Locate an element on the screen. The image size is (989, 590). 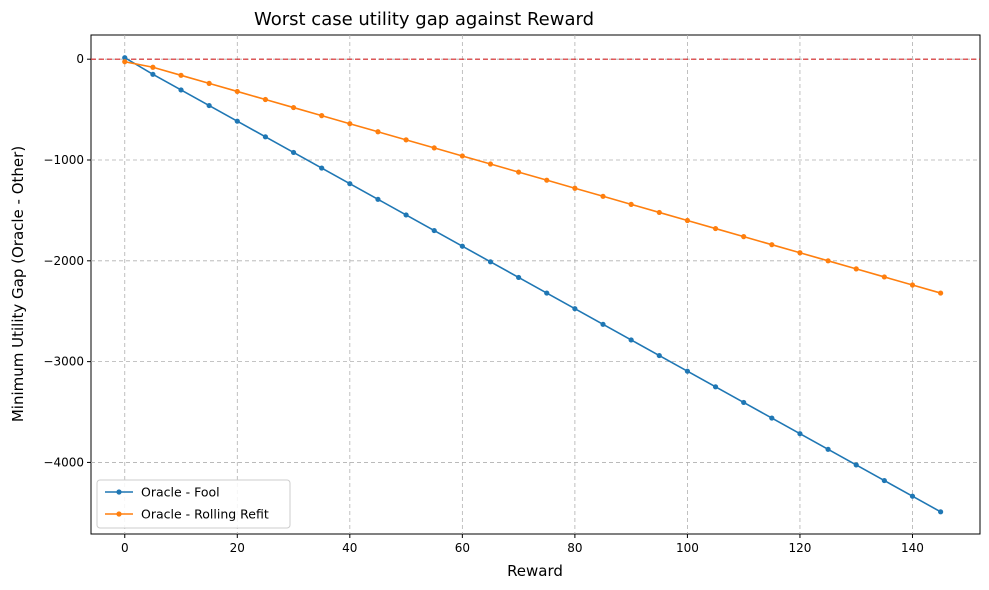
y-tick-label: 0 is located at coordinates (80, 59).